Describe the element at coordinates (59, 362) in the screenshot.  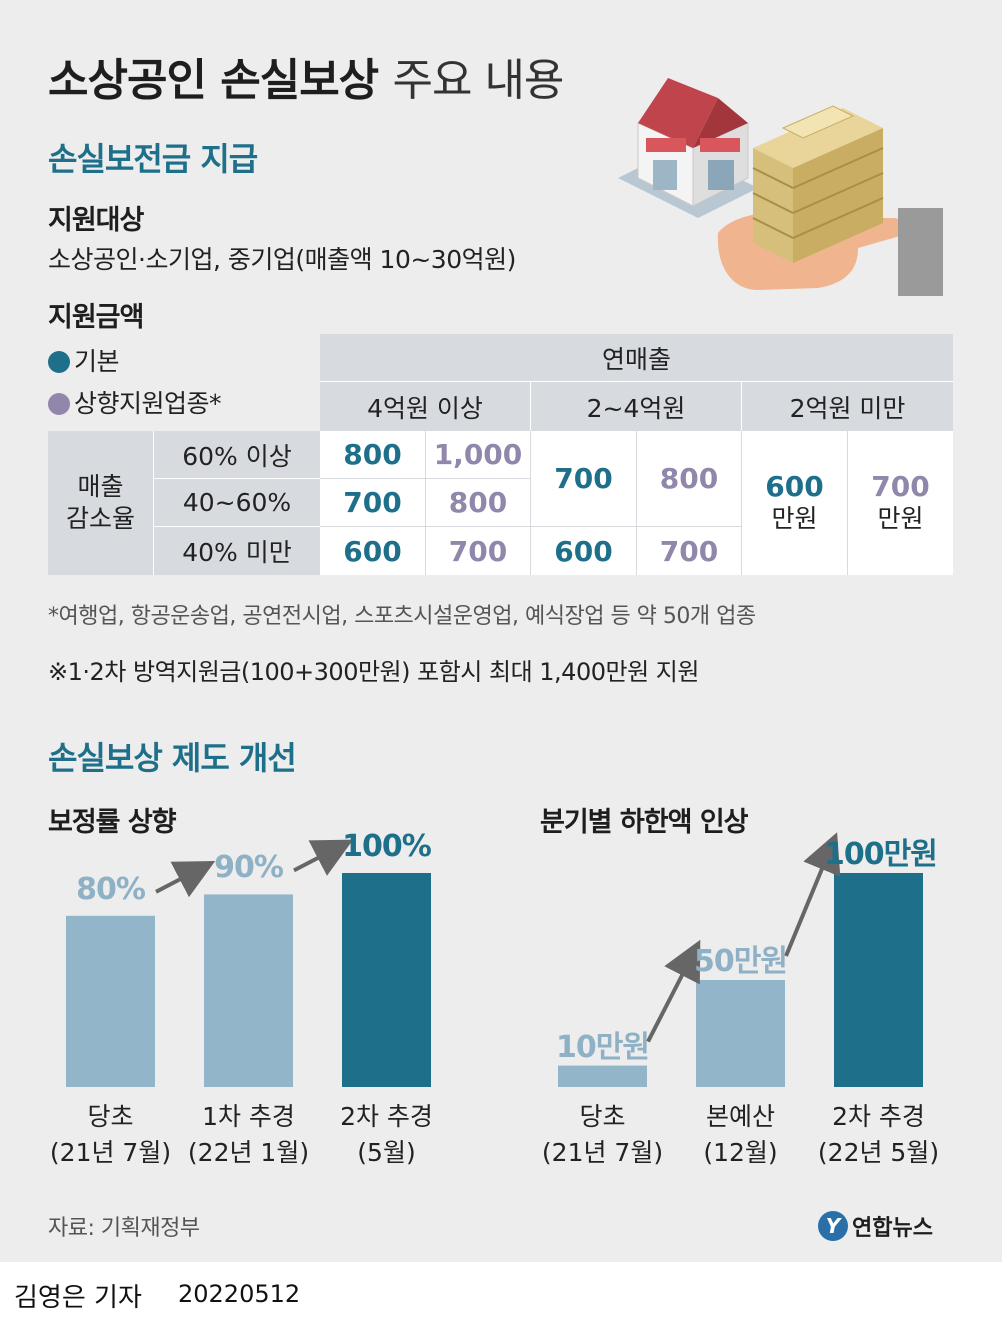
I see `legend-basic-dot` at that location.